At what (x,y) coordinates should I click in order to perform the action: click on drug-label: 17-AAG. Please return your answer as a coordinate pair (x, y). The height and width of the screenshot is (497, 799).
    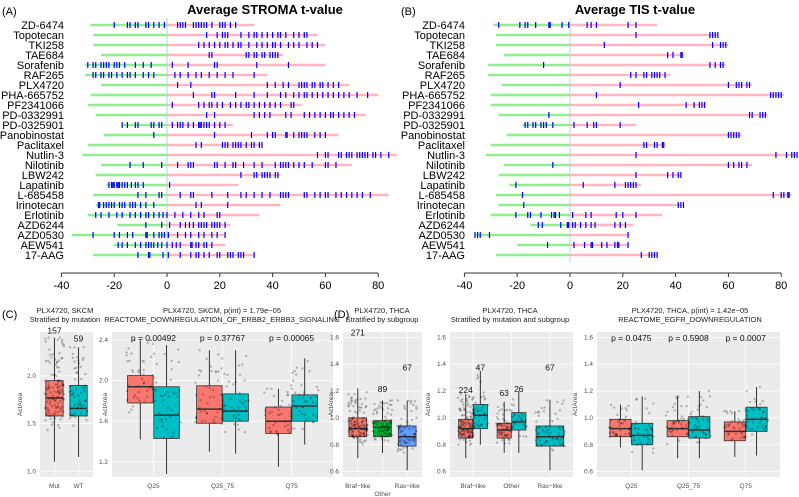
    Looking at the image, I should click on (445, 256).